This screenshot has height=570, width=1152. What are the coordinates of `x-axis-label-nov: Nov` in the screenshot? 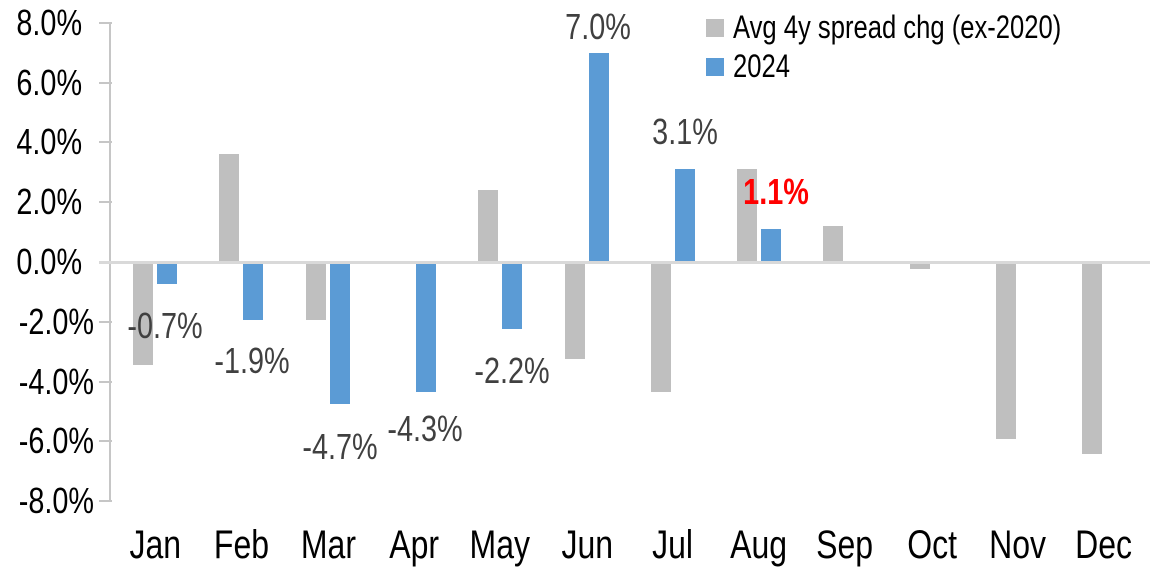 It's located at (1018, 545).